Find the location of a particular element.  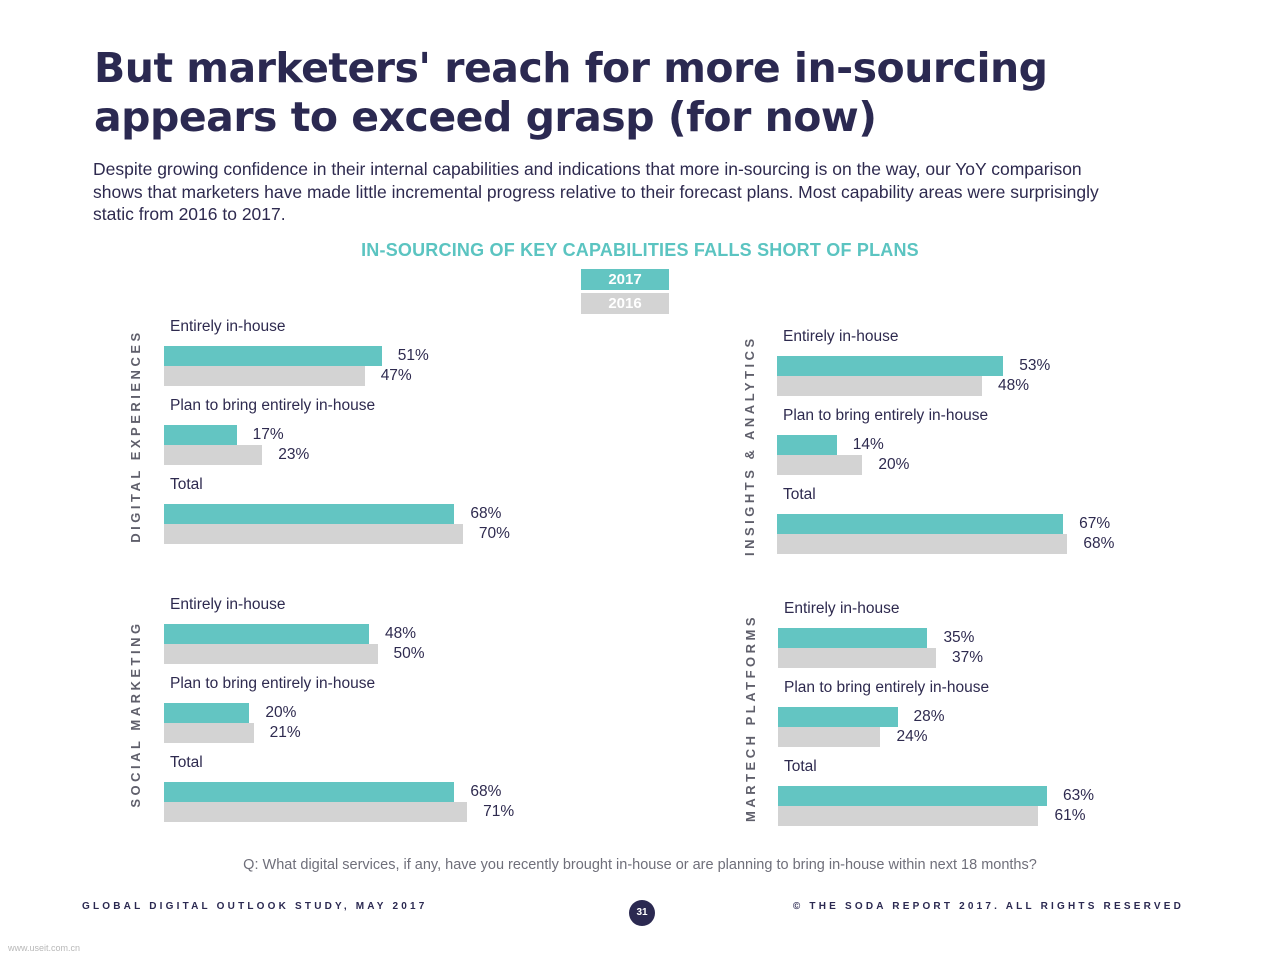

data-label-2016: 21% is located at coordinates (285, 732).